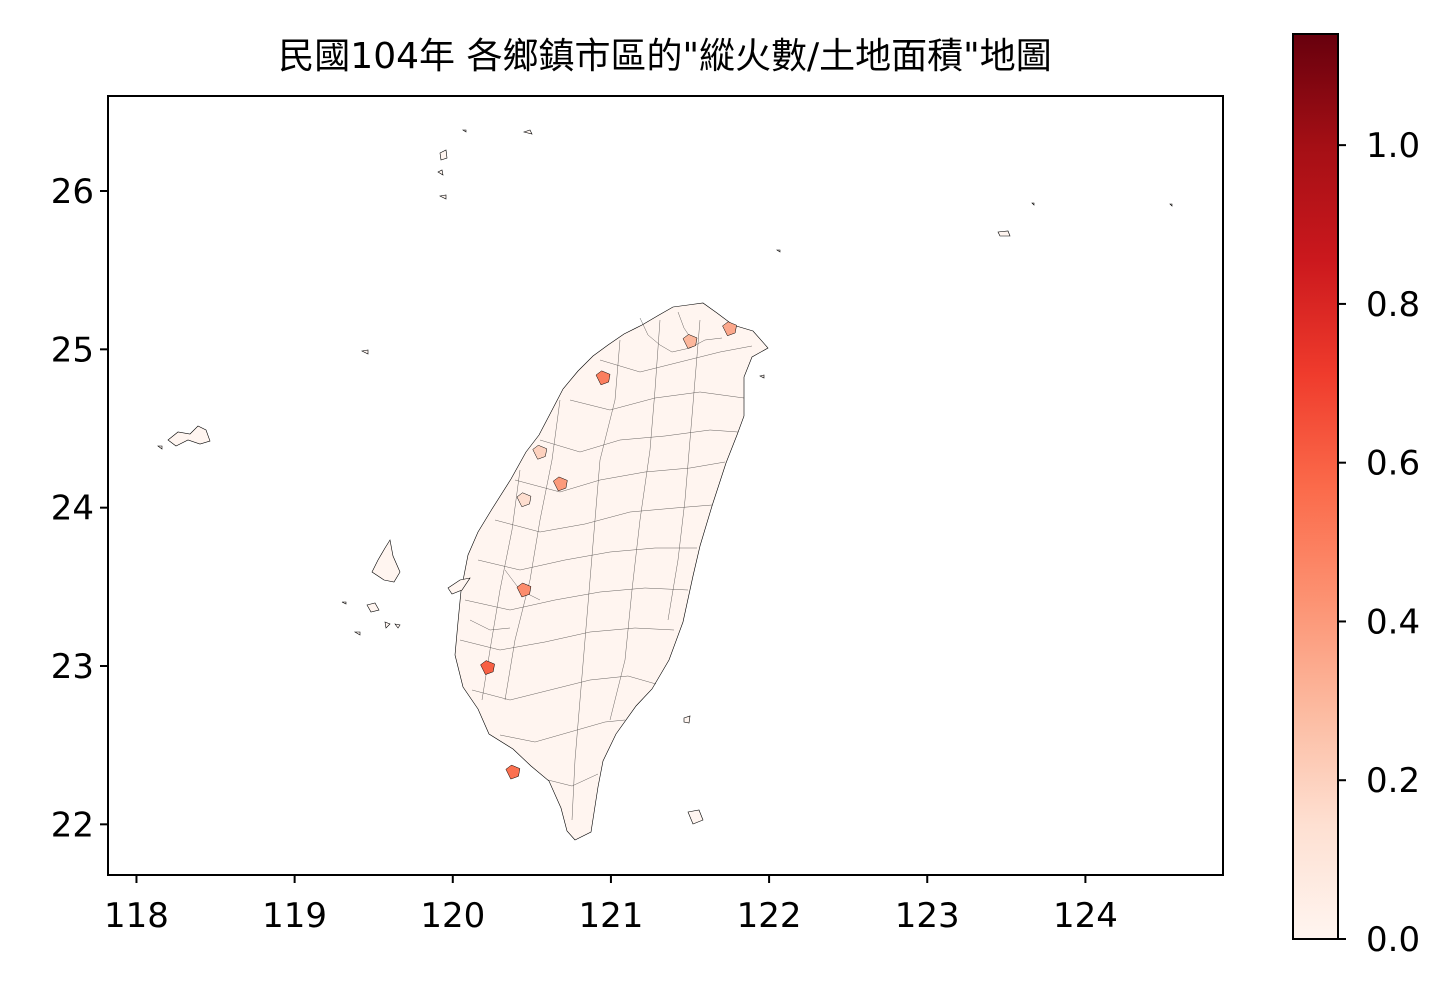 Image resolution: width=1456 pixels, height=995 pixels. What do you see at coordinates (608, 550) in the screenshot?
I see `highlighted-districts` at bounding box center [608, 550].